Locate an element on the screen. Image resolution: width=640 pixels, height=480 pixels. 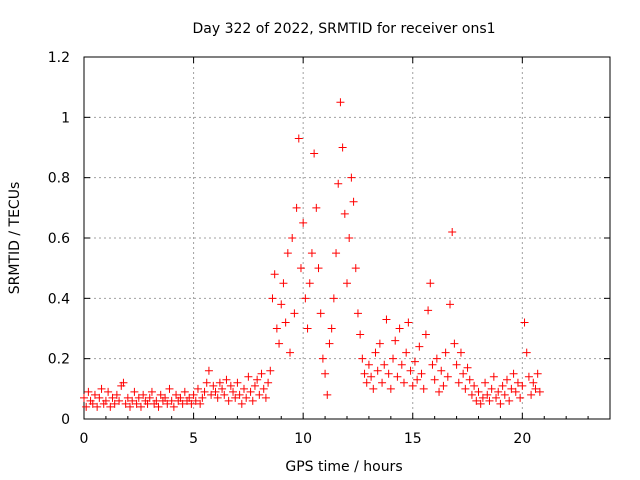
y-tick-label: 0.2 is located at coordinates (59, 360).